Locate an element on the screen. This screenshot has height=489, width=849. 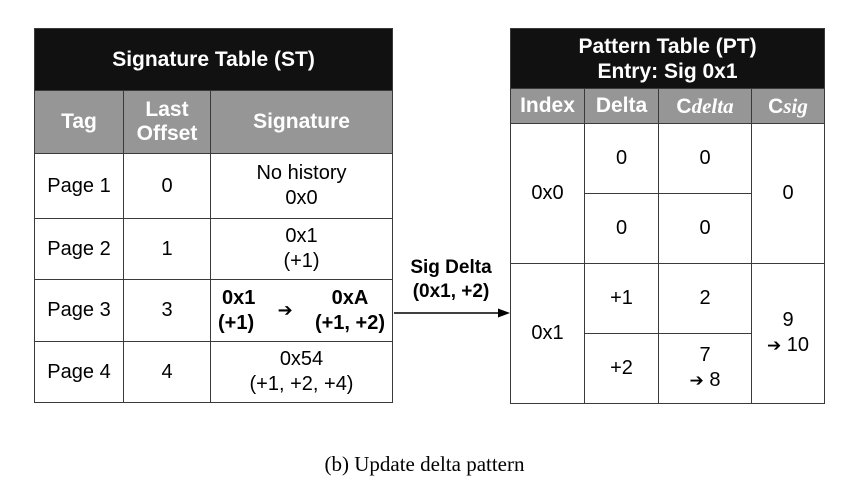
pt-index: 0x1 is located at coordinates (547, 333).